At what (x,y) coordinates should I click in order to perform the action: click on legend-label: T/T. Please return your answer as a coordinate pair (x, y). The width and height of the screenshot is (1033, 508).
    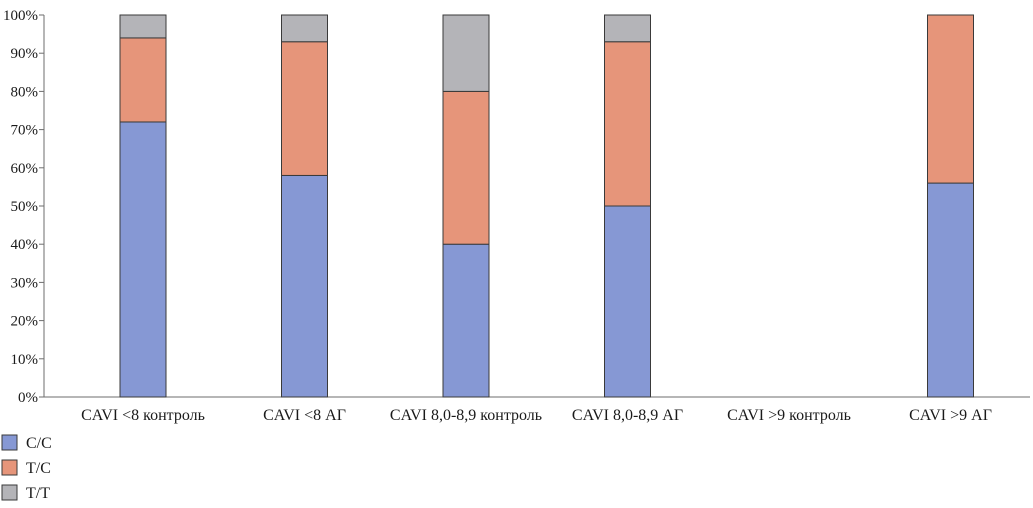
    Looking at the image, I should click on (38, 493).